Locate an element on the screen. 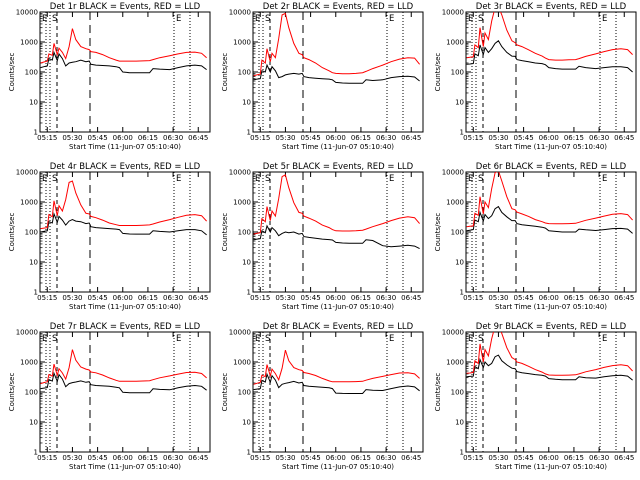 This screenshot has width=640, height=480. chart-title: Det 5r BLACK = Events, RED = LLD is located at coordinates (338, 167).